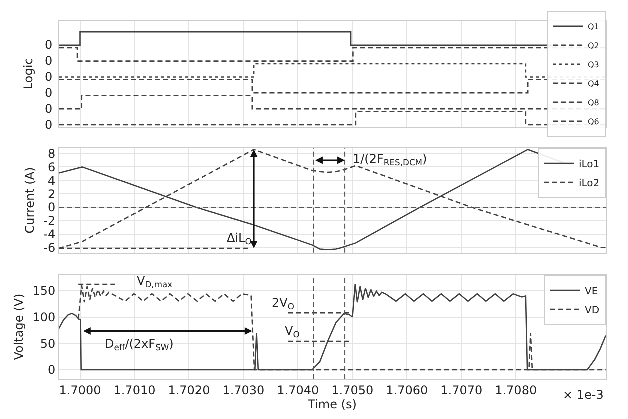 The height and width of the screenshot is (419, 628). Describe the element at coordinates (353, 390) in the screenshot. I see `x-tick-label: 1.7050` at that location.